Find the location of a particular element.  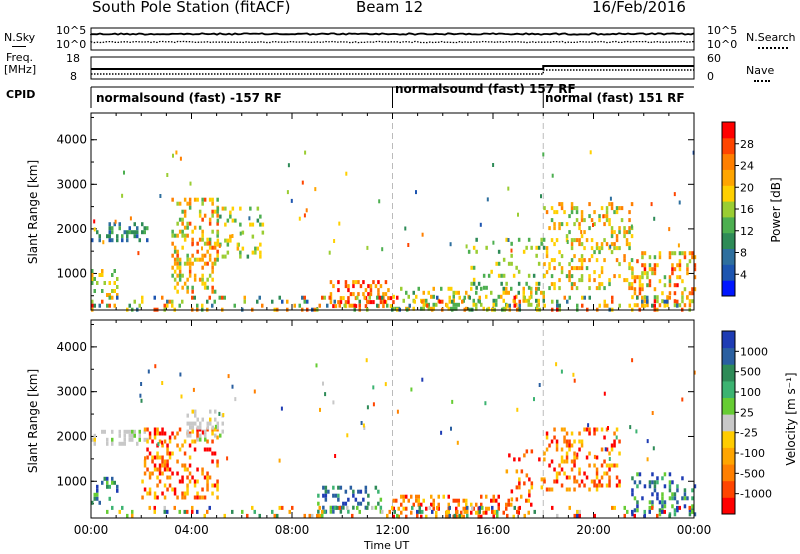

velocity-colorbar-swatch is located at coordinates (728, 356).